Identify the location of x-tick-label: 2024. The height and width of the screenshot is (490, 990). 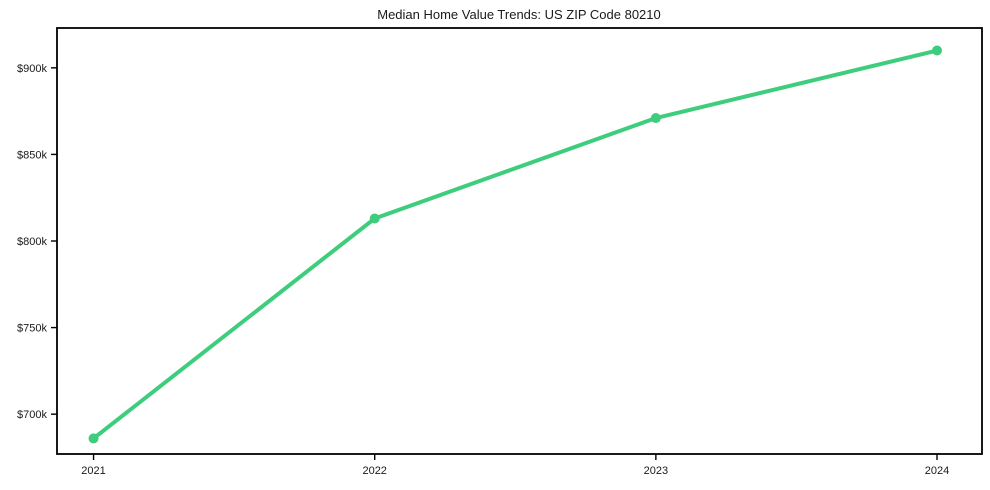
(937, 471).